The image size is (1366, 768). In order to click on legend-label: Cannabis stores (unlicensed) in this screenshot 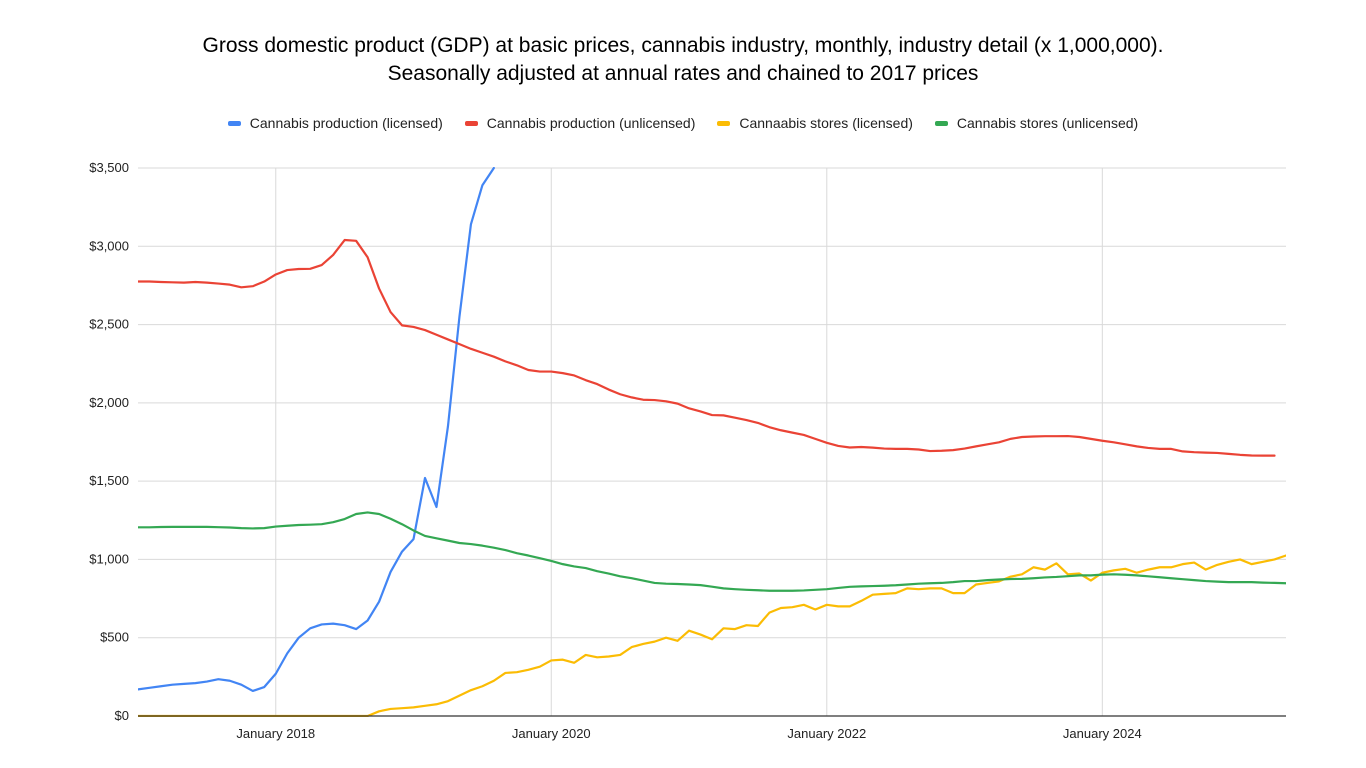, I will do `click(1047, 123)`.